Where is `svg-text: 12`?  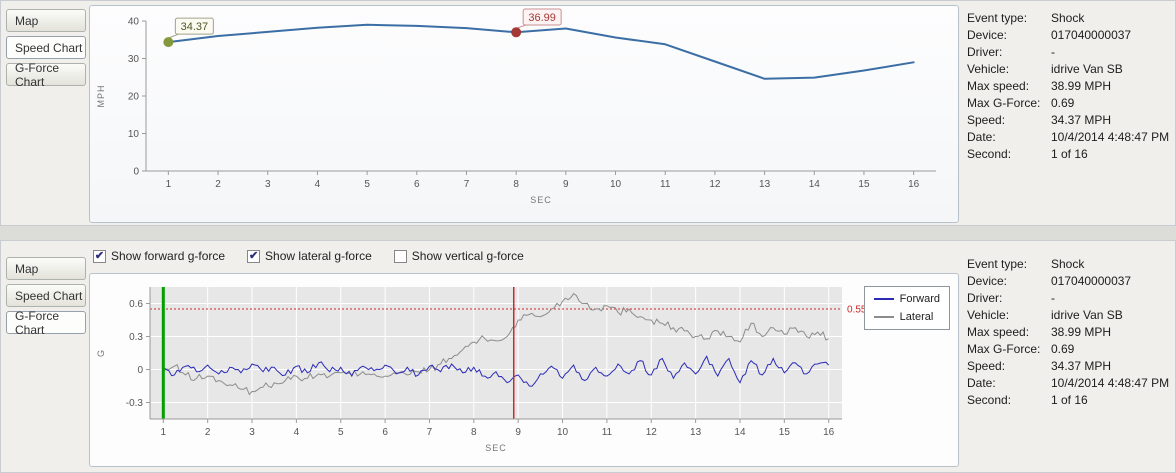 svg-text: 12 is located at coordinates (652, 432).